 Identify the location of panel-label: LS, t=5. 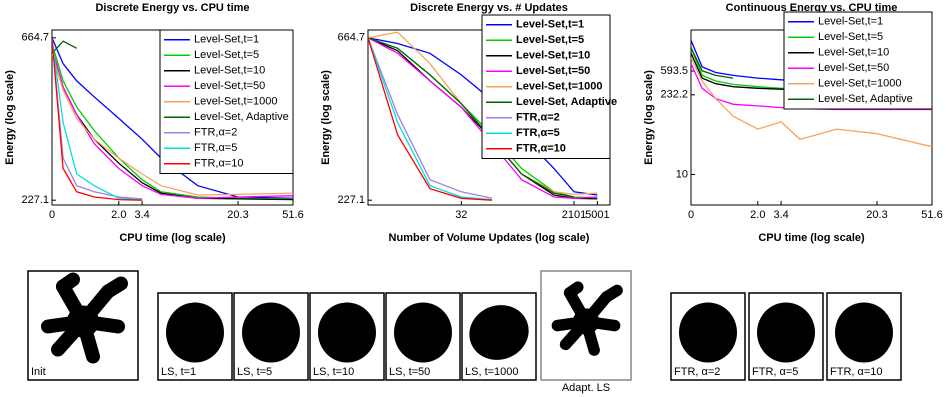
(254, 372).